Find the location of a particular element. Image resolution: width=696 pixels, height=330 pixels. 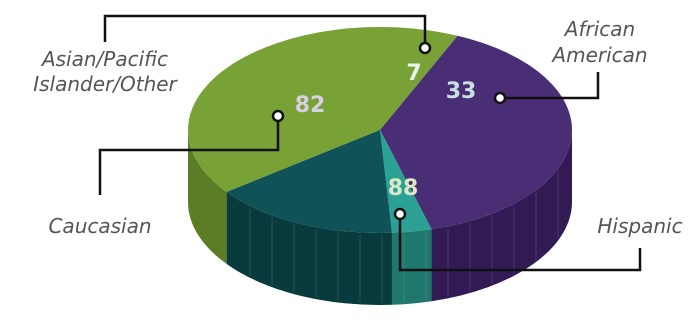

leader-line-caucasian is located at coordinates (189, 155).